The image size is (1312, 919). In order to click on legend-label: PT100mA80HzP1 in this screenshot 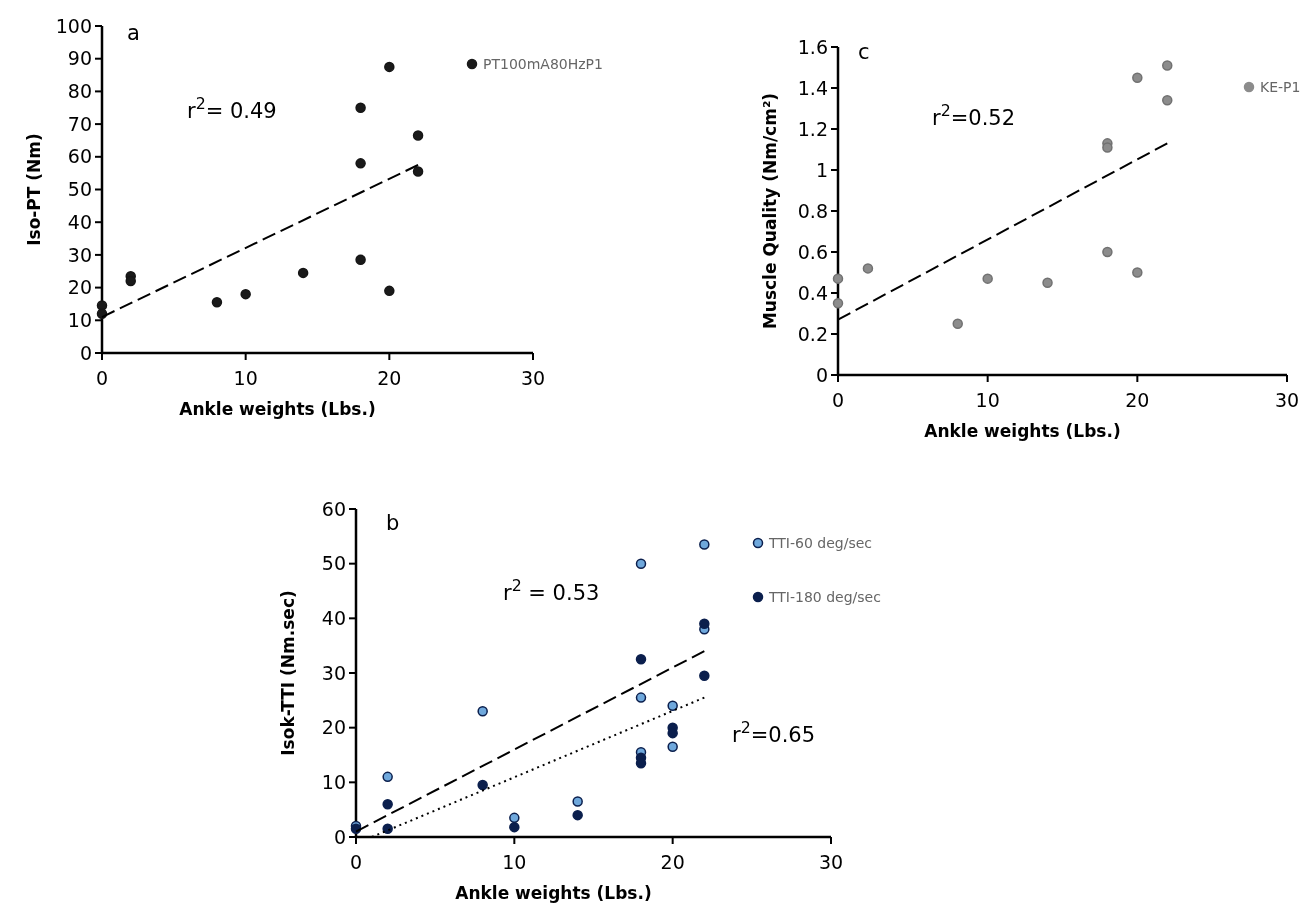, I will do `click(543, 63)`.